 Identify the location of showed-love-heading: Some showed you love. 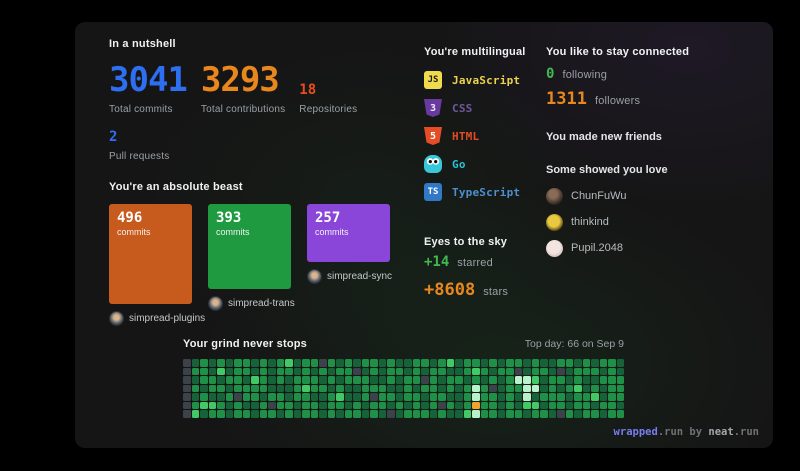
(607, 170).